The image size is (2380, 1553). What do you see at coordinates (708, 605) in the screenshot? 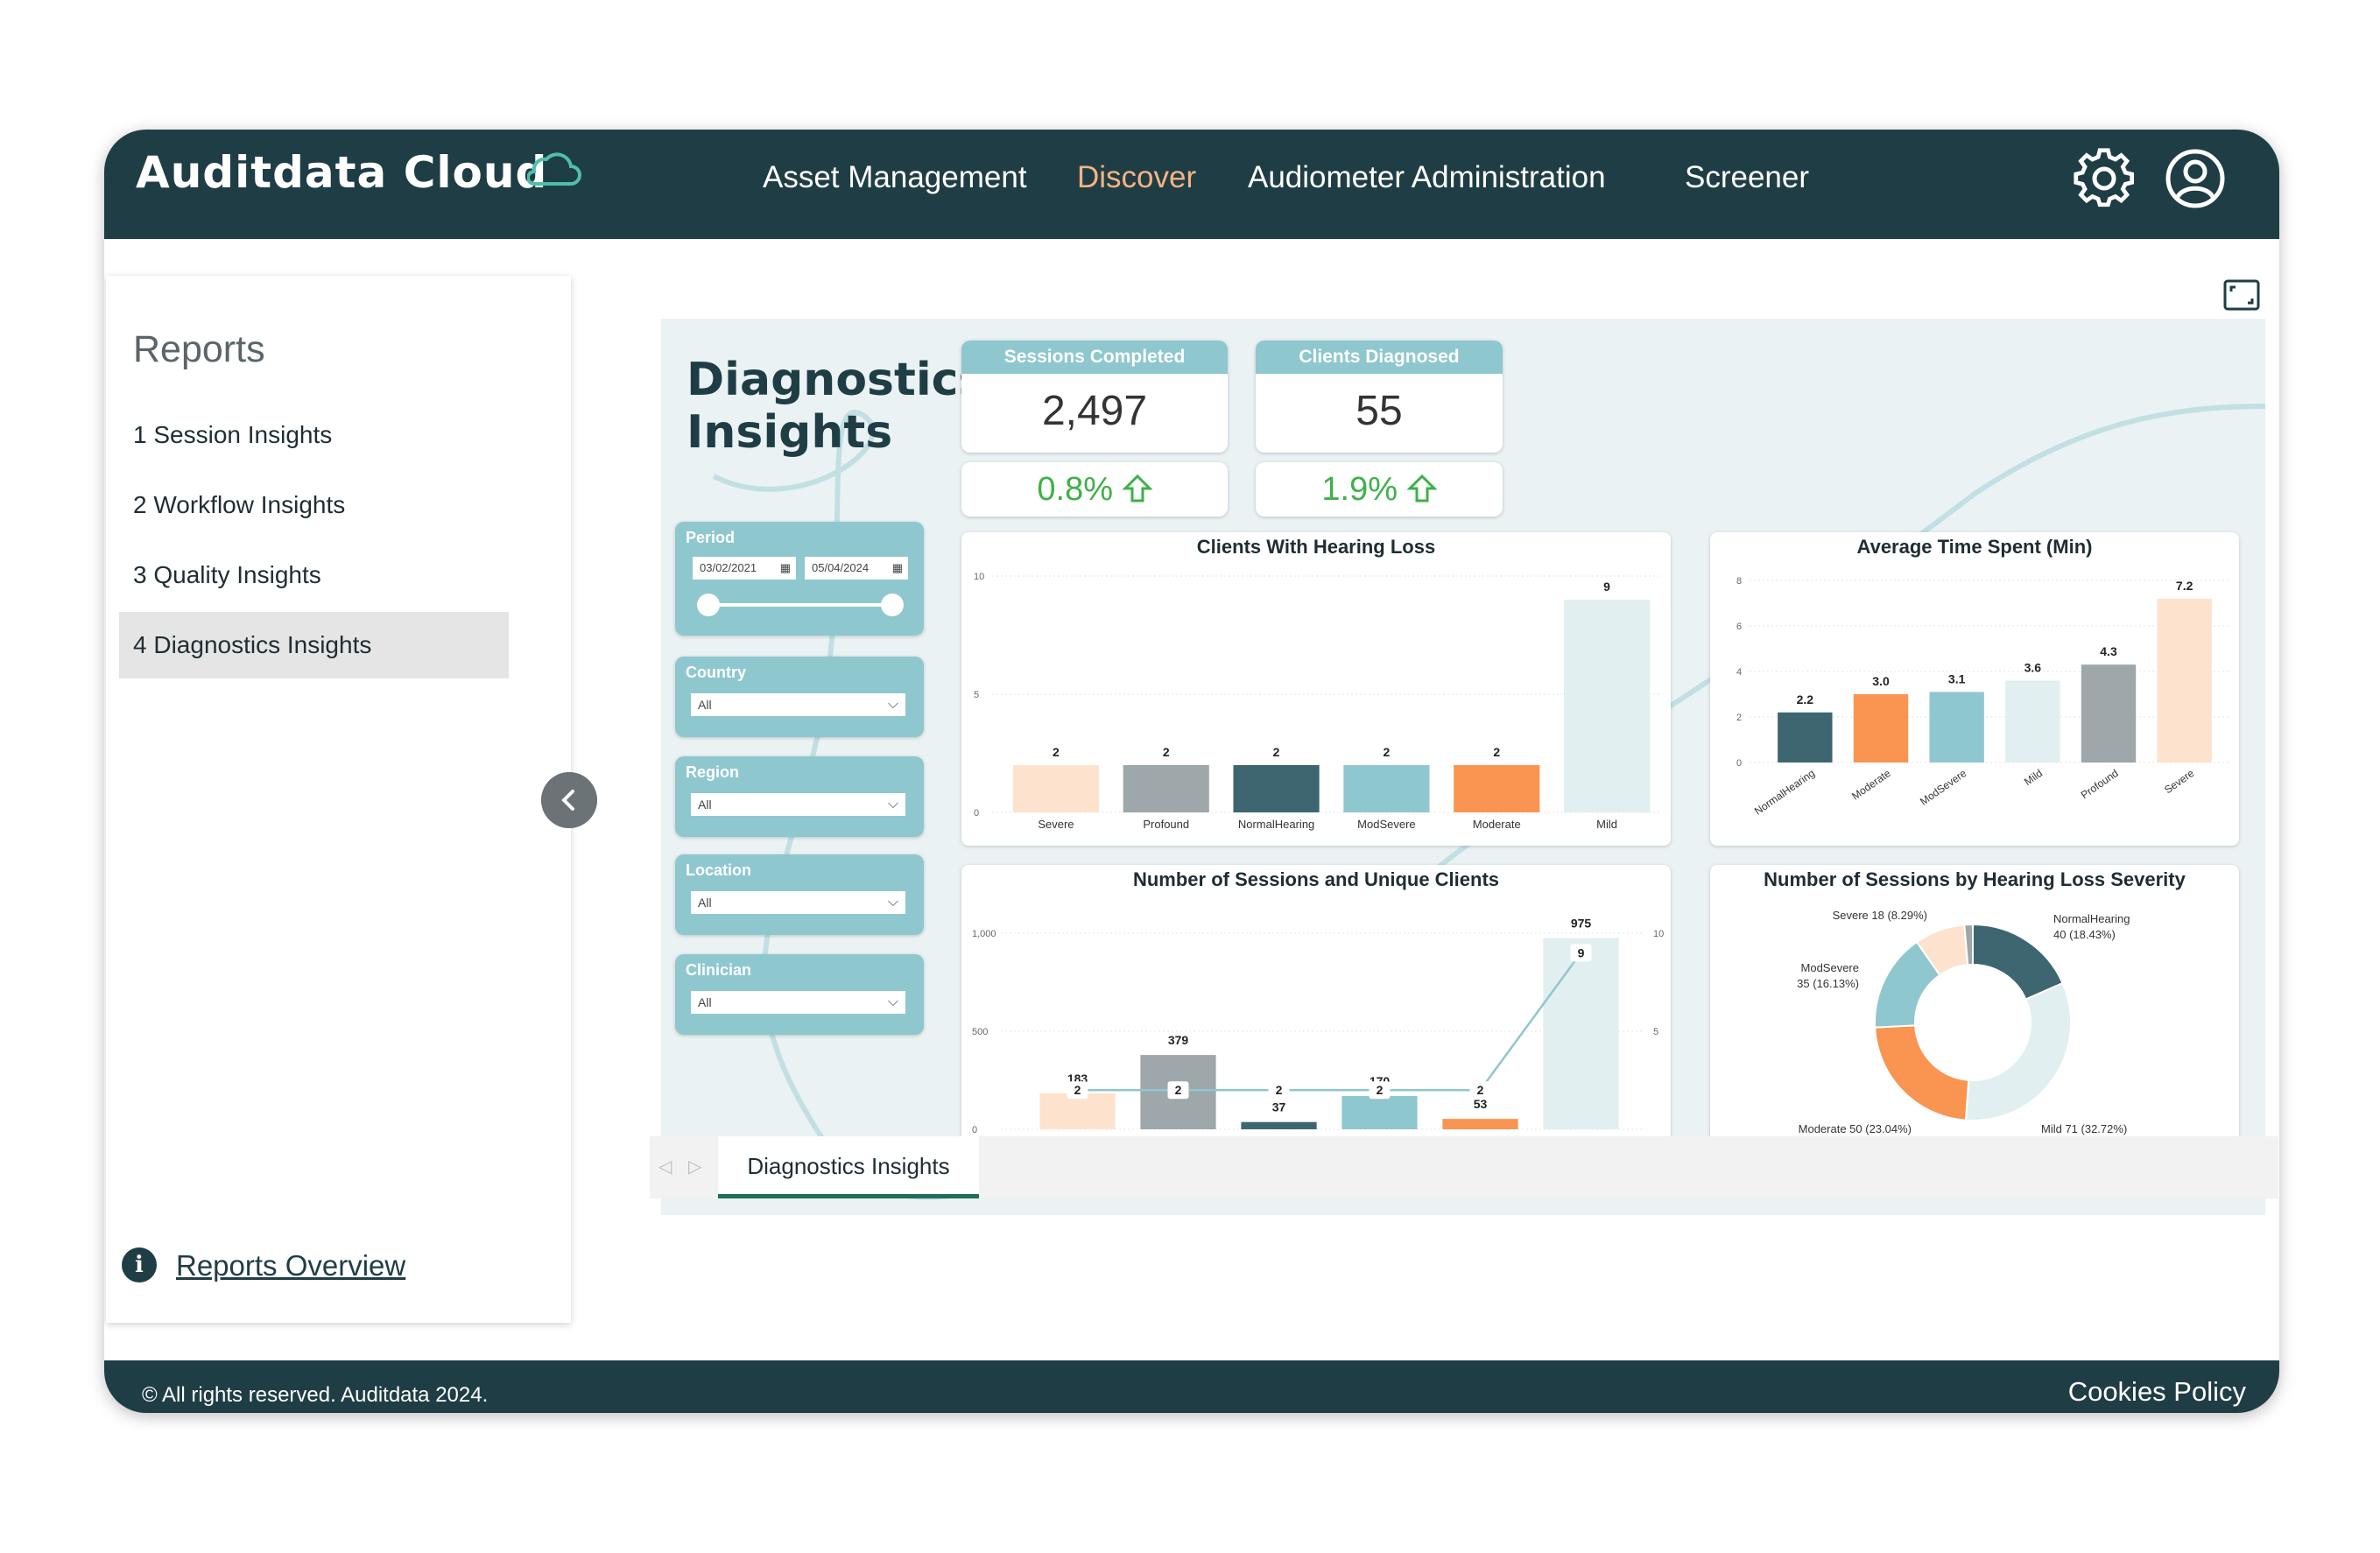
I see `slider-handle-start` at bounding box center [708, 605].